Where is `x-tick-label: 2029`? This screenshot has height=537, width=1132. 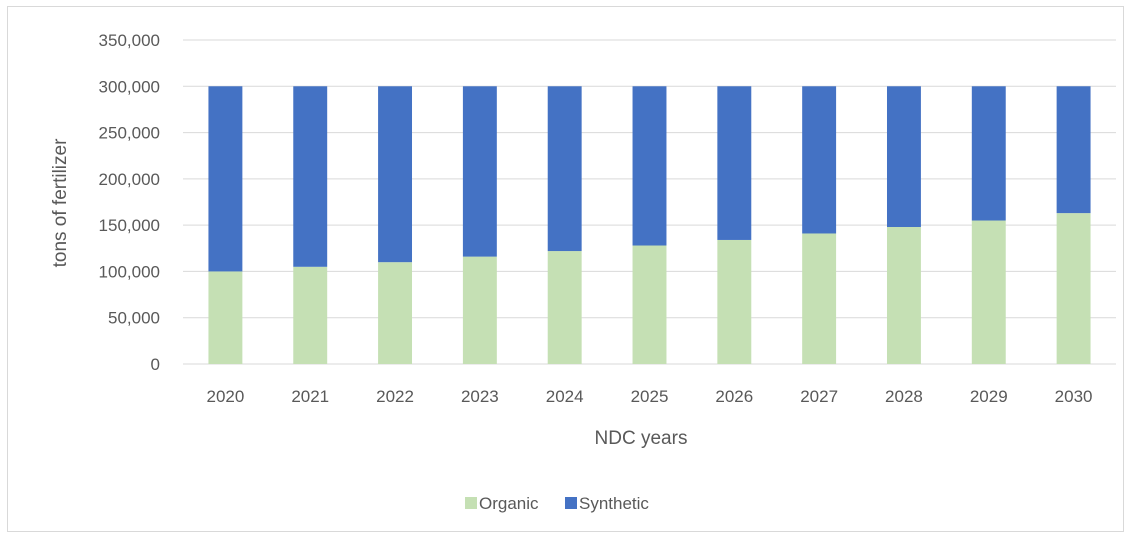
x-tick-label: 2029 is located at coordinates (989, 396).